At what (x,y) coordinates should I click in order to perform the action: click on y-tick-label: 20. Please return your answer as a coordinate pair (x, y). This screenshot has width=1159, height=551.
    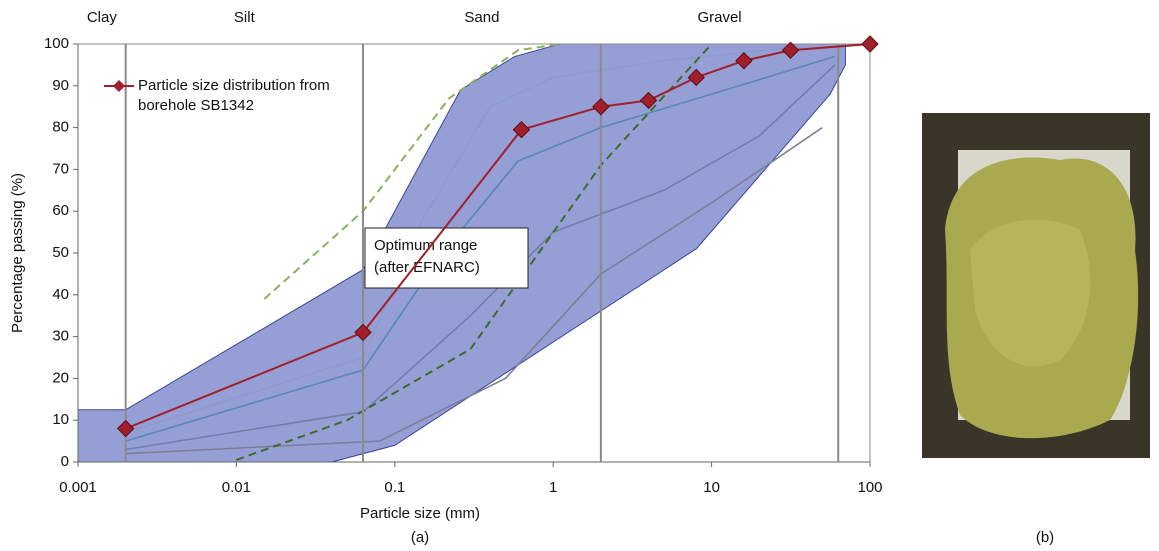
    Looking at the image, I should click on (60, 377).